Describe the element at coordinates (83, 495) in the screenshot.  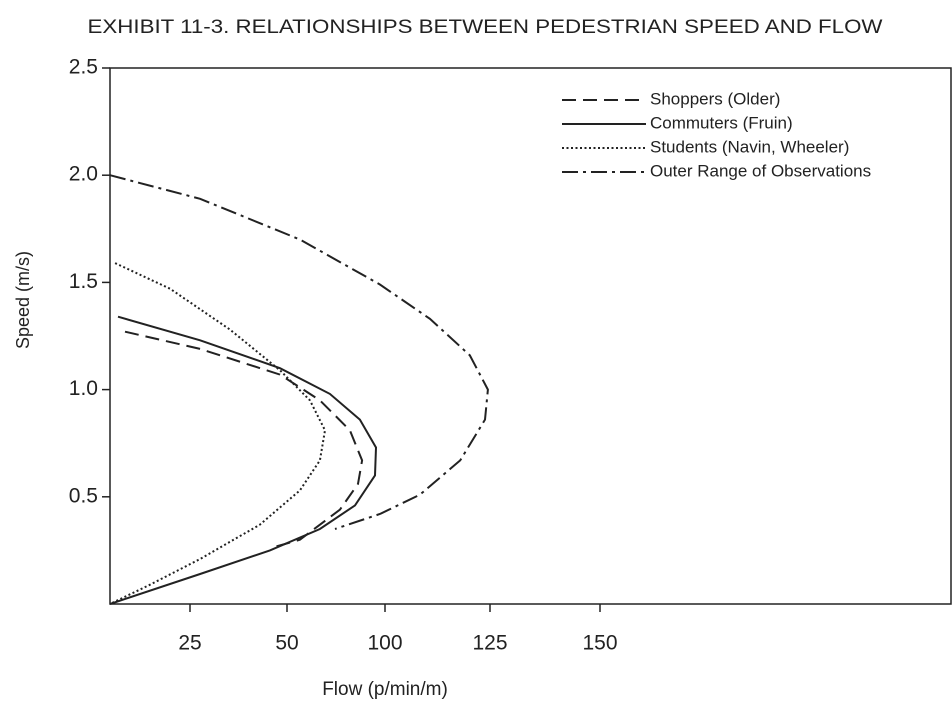
I see `y-tick-label: 0.5` at that location.